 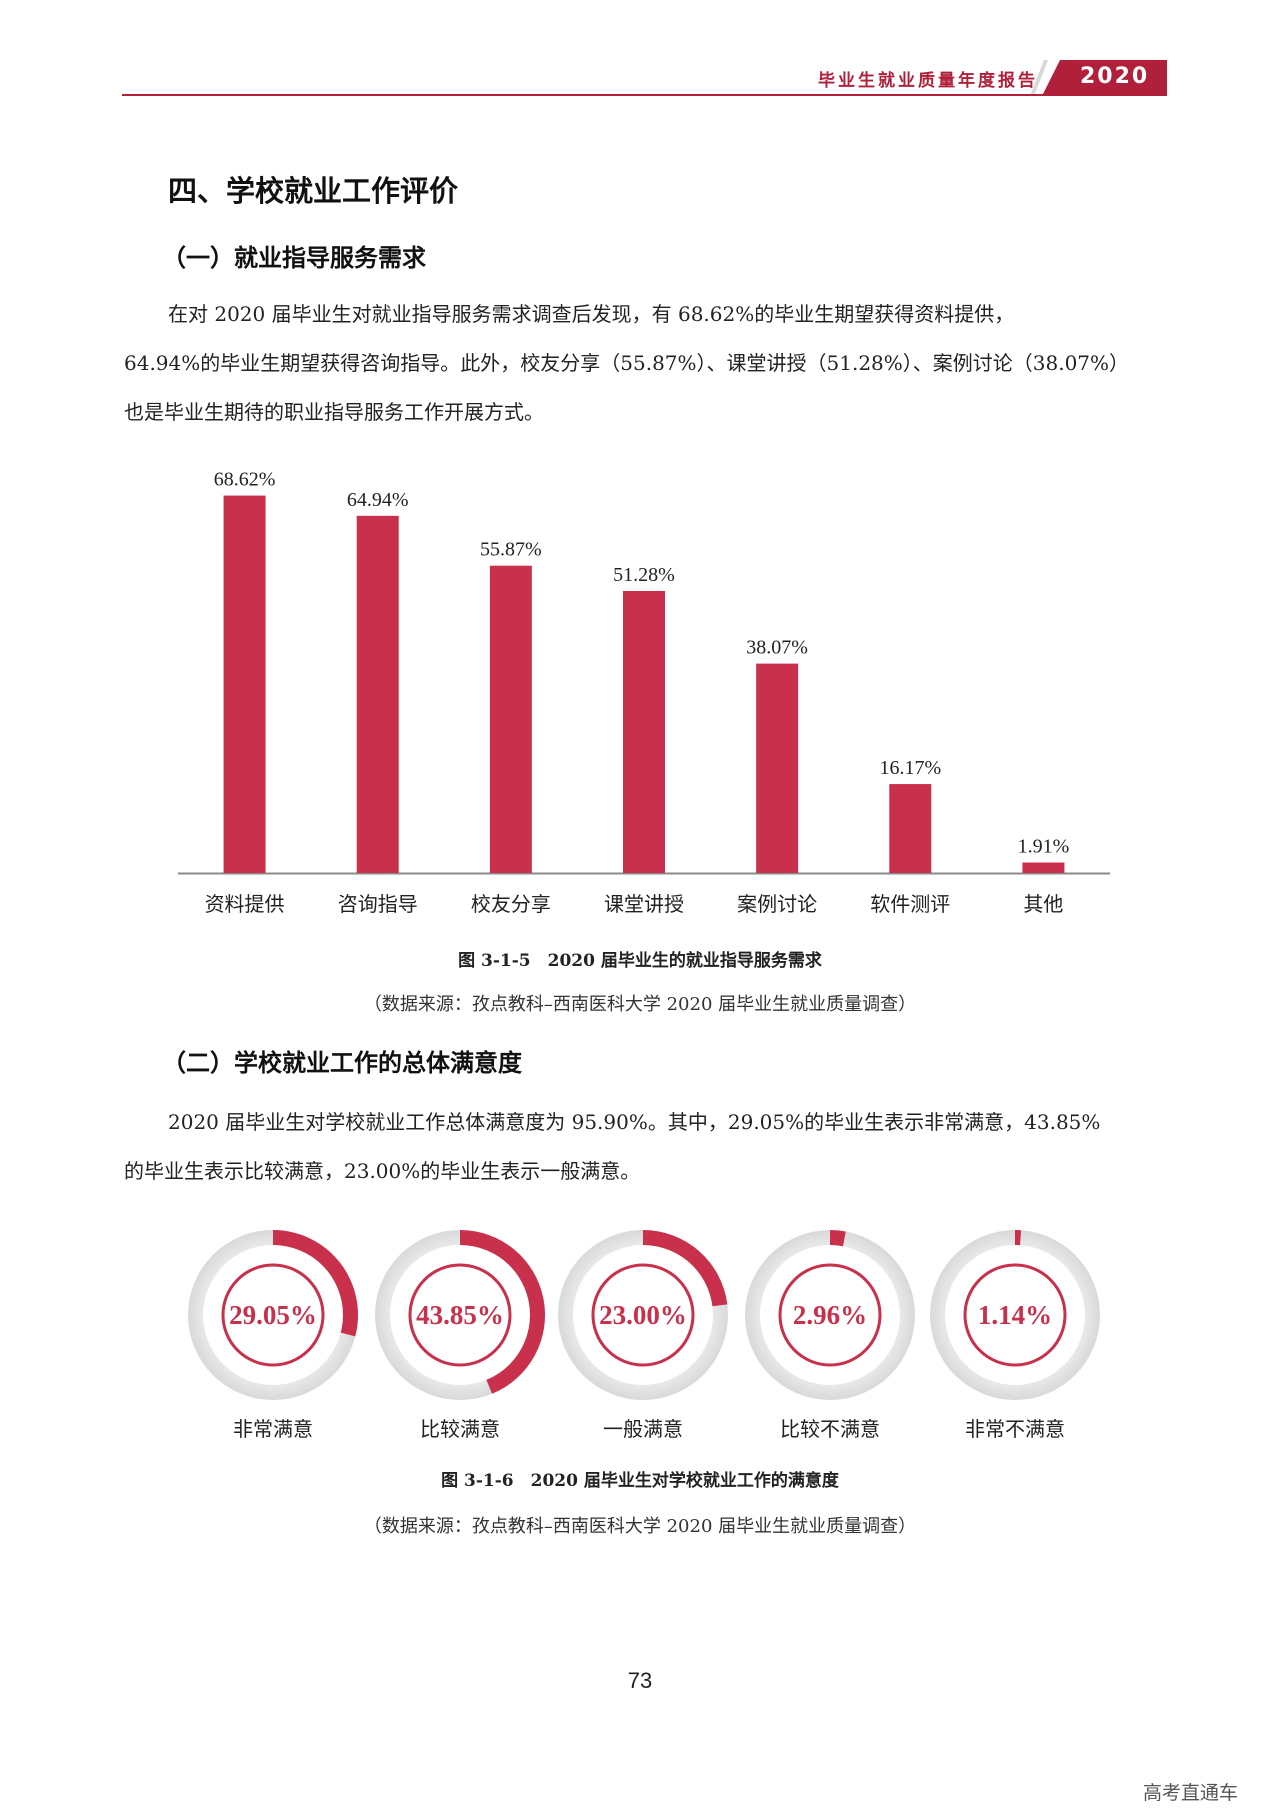 What do you see at coordinates (1044, 846) in the screenshot?
I see `bar-value-label: 1.91%` at bounding box center [1044, 846].